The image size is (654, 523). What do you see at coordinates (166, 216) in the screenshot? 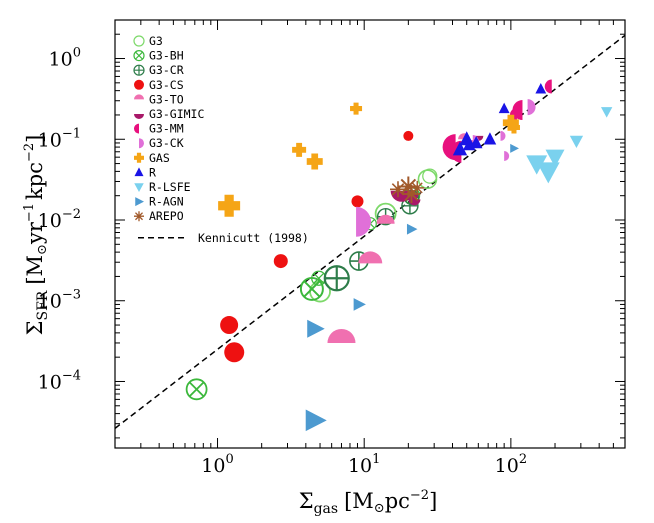
I see `legend-label: AREPO` at bounding box center [166, 216].